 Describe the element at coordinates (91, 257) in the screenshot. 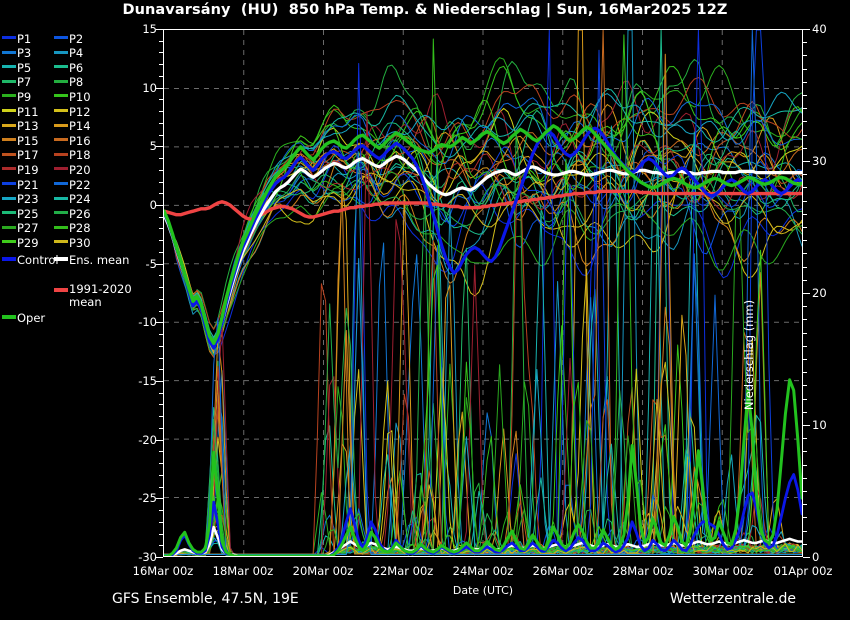

I see `legend-item-ens-mean: Ens. mean` at that location.